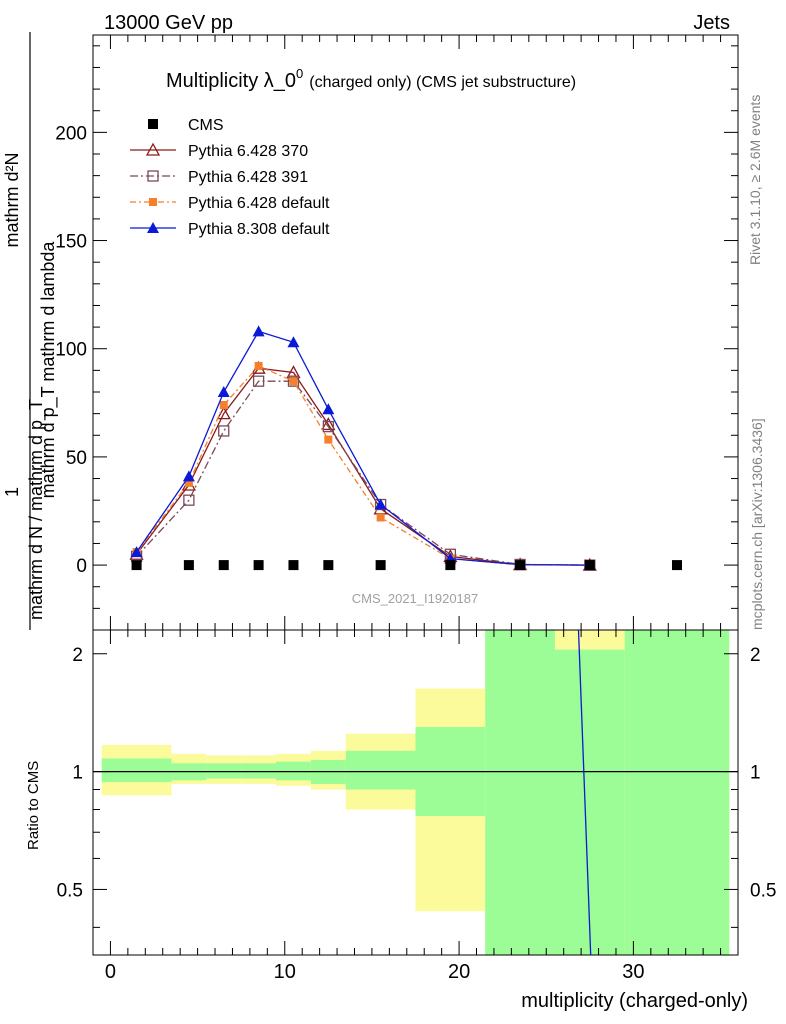 This screenshot has width=786, height=1024. What do you see at coordinates (755, 655) in the screenshot?
I see `ratio-y-tick-label-right: 2` at bounding box center [755, 655].